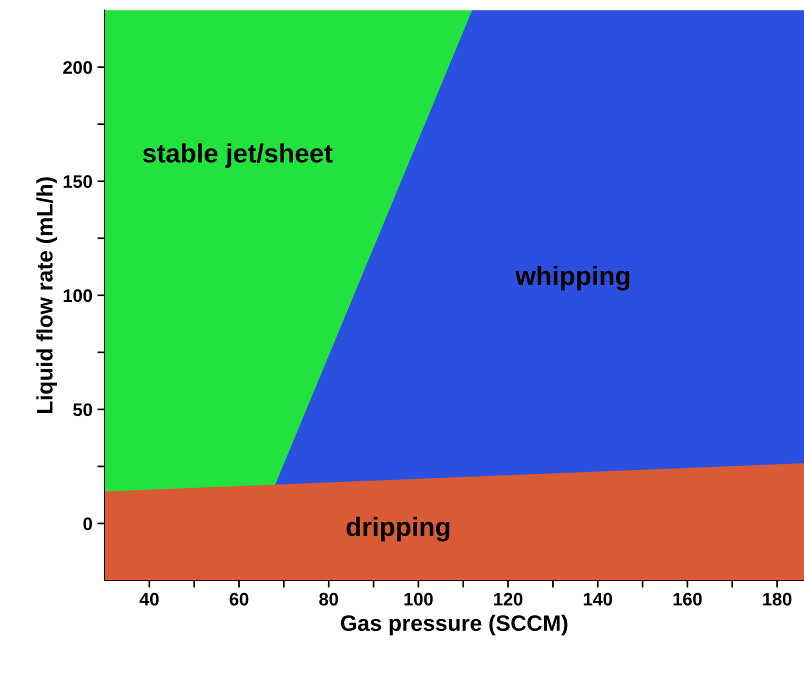 The width and height of the screenshot is (804, 675). What do you see at coordinates (508, 599) in the screenshot?
I see `x-tick-label: 120` at bounding box center [508, 599].